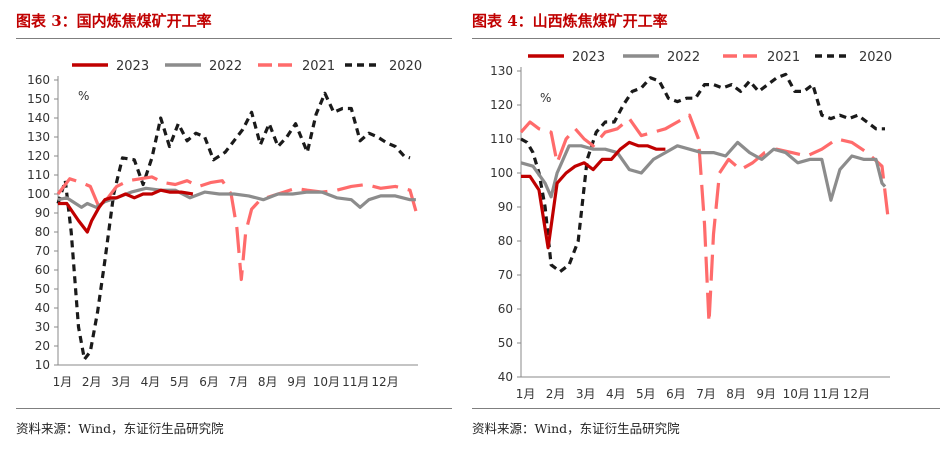 The width and height of the screenshot is (947, 456). I want to click on chart-title: 图表 3：国内炼焦煤矿开工率, so click(114, 21).